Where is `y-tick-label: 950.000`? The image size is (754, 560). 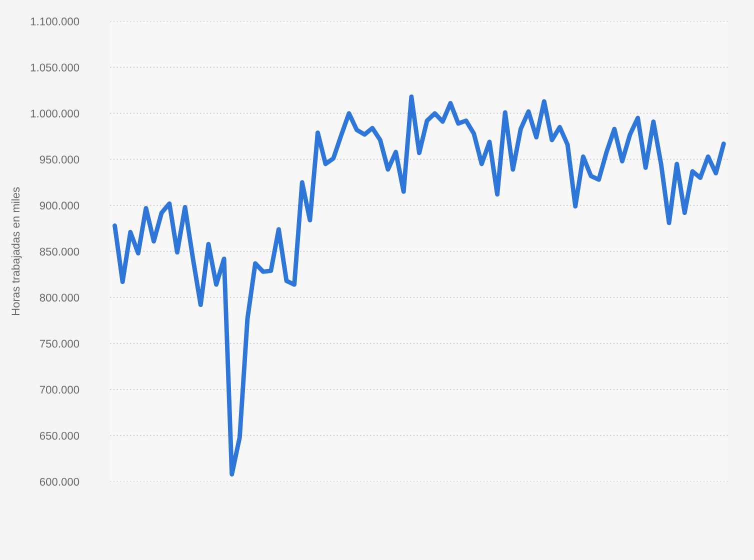
y-tick-label: 950.000 is located at coordinates (60, 160).